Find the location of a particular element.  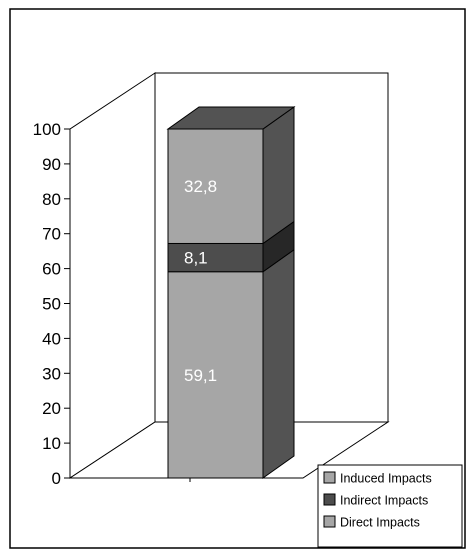

y-tick-label: 0 is located at coordinates (56, 478).